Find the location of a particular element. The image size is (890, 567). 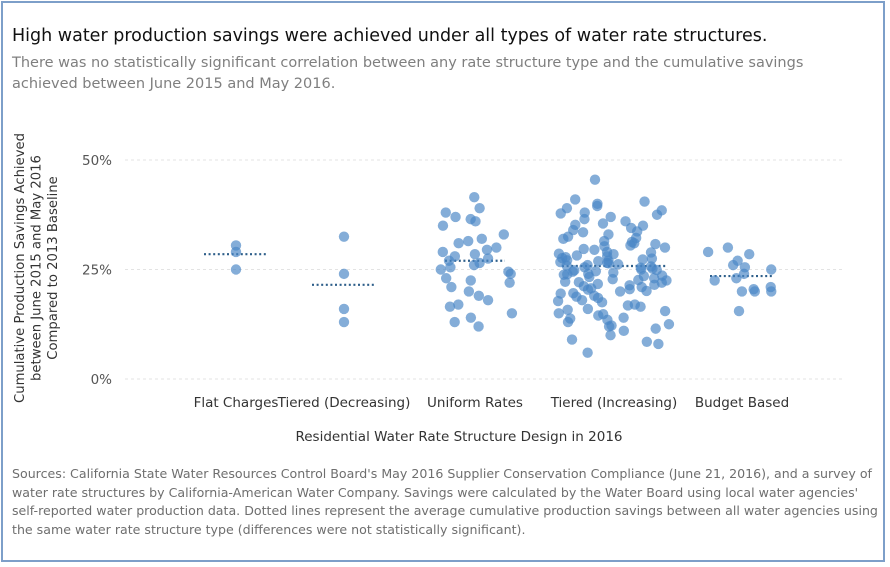

y-tick-label: 50% is located at coordinates (97, 161).